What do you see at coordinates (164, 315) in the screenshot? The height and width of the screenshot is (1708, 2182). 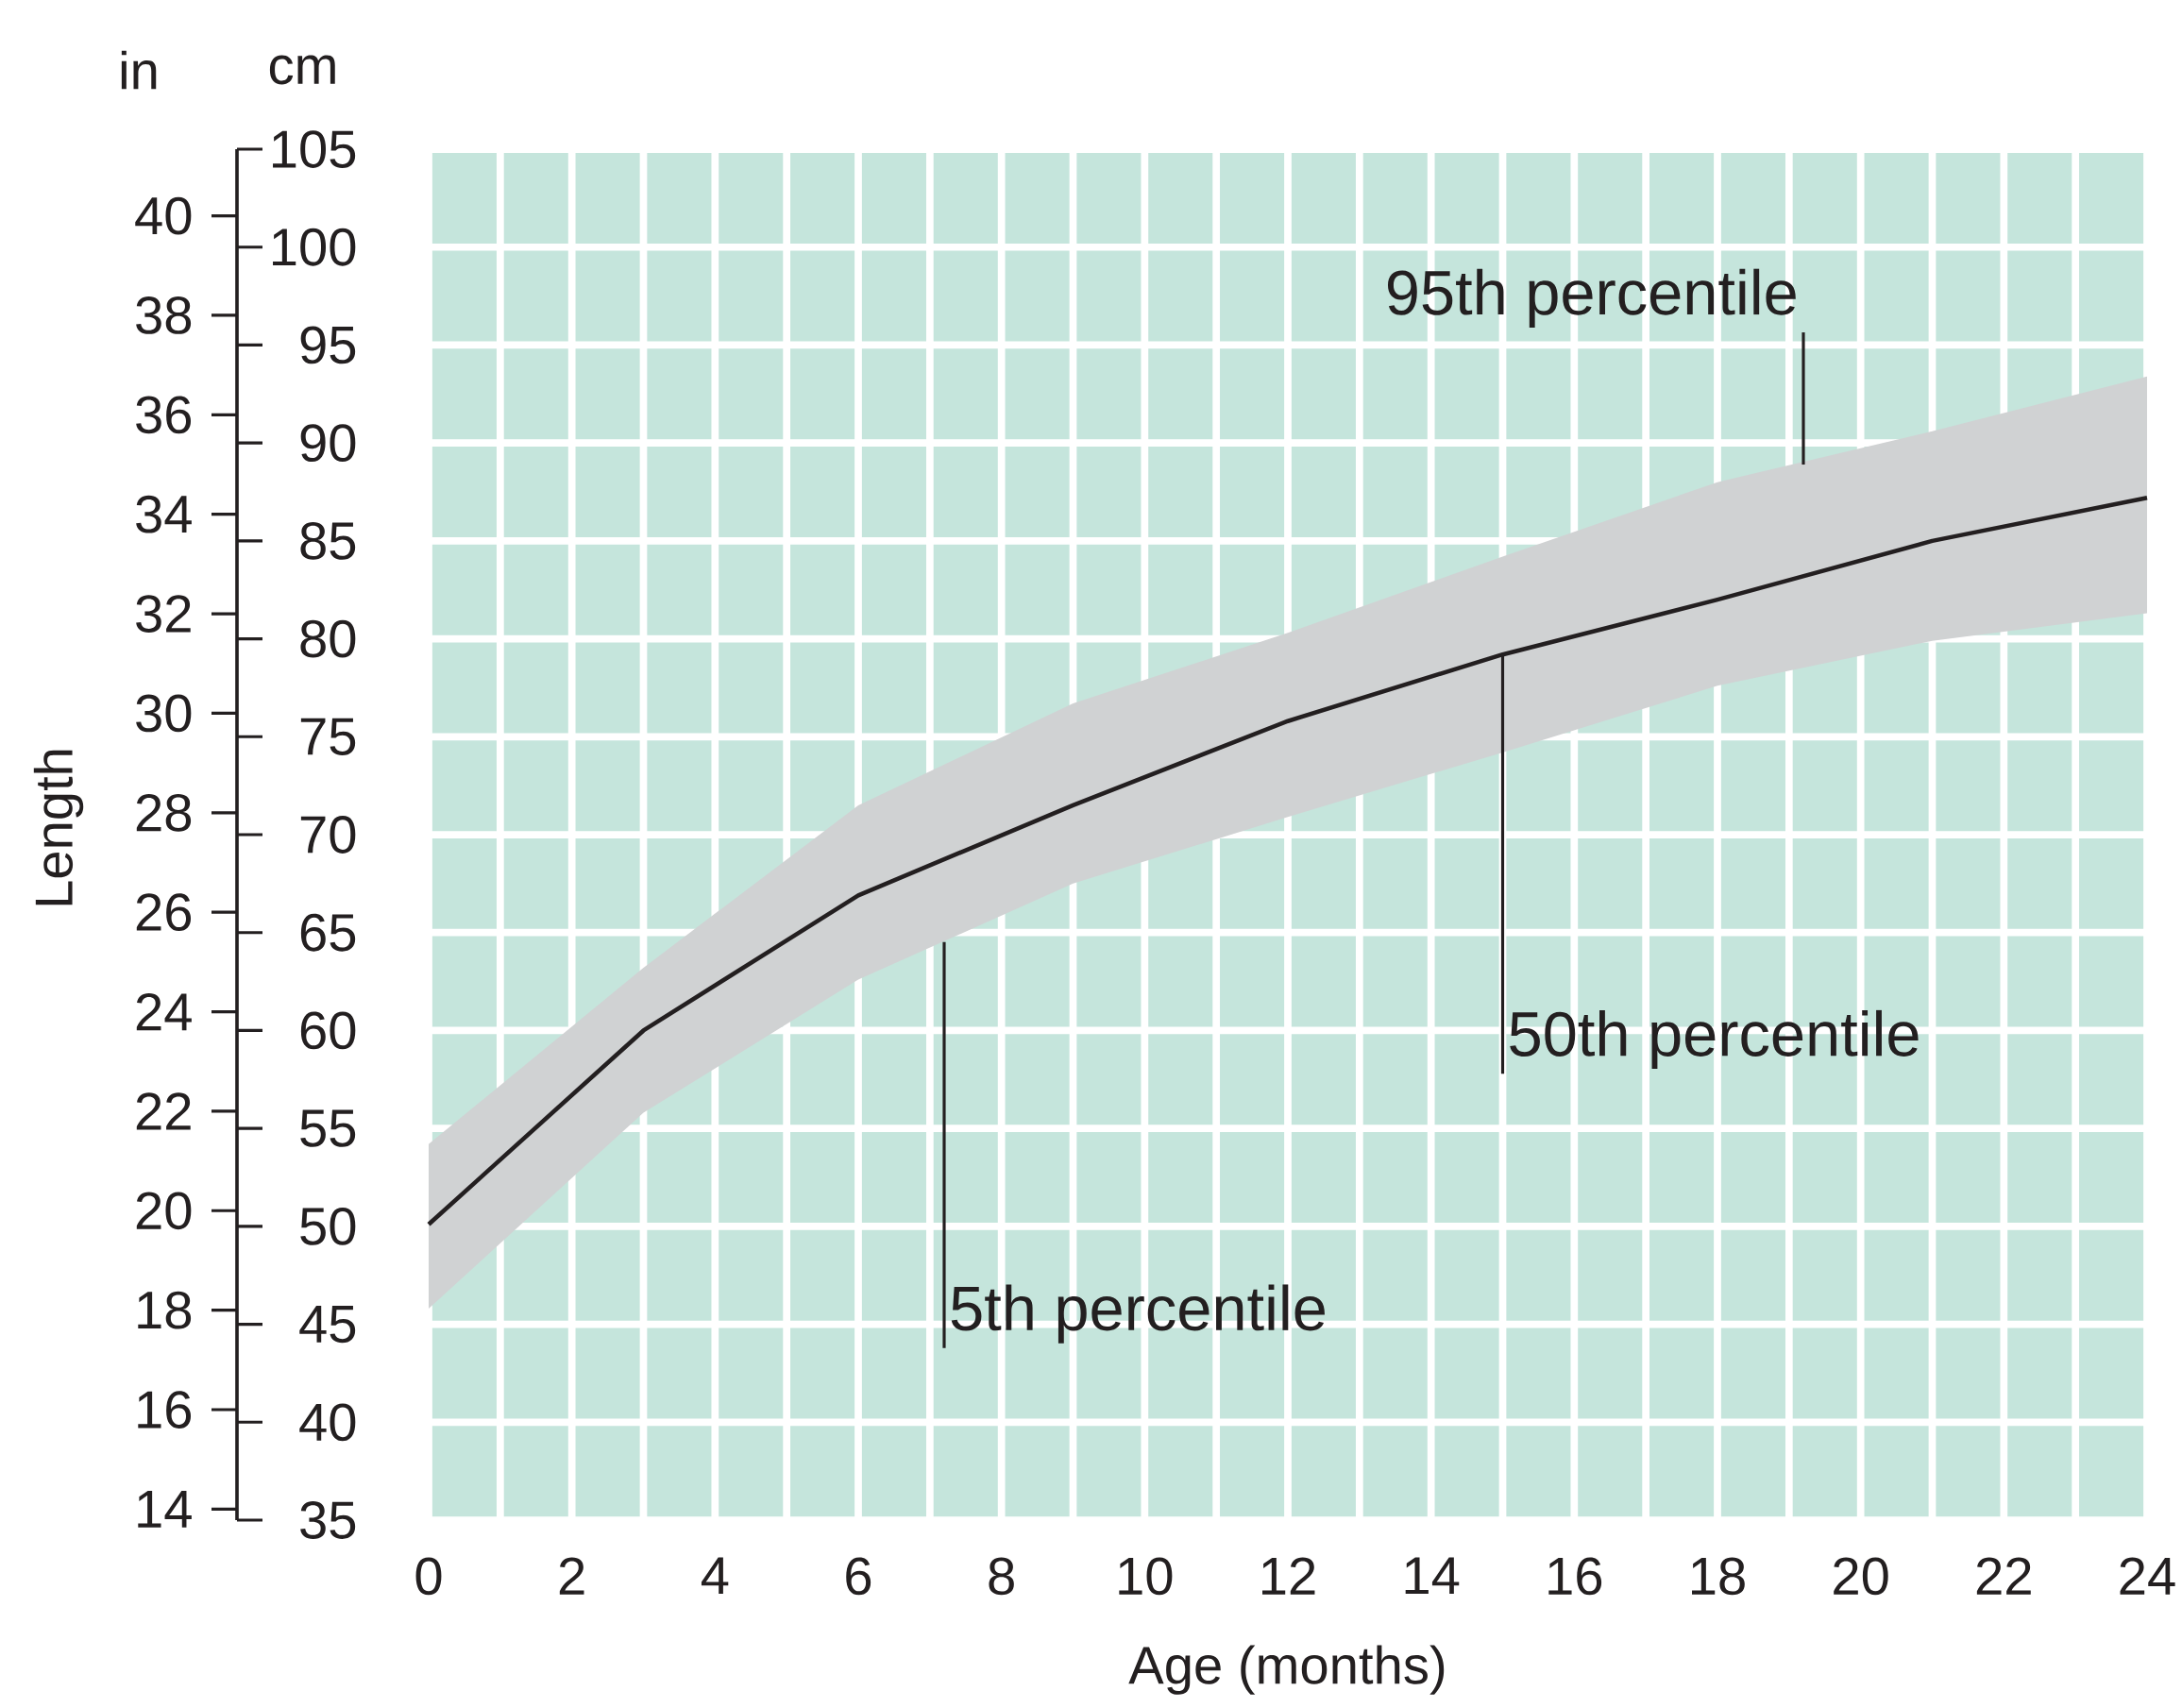 I see `y-tick-label: 38` at bounding box center [164, 315].